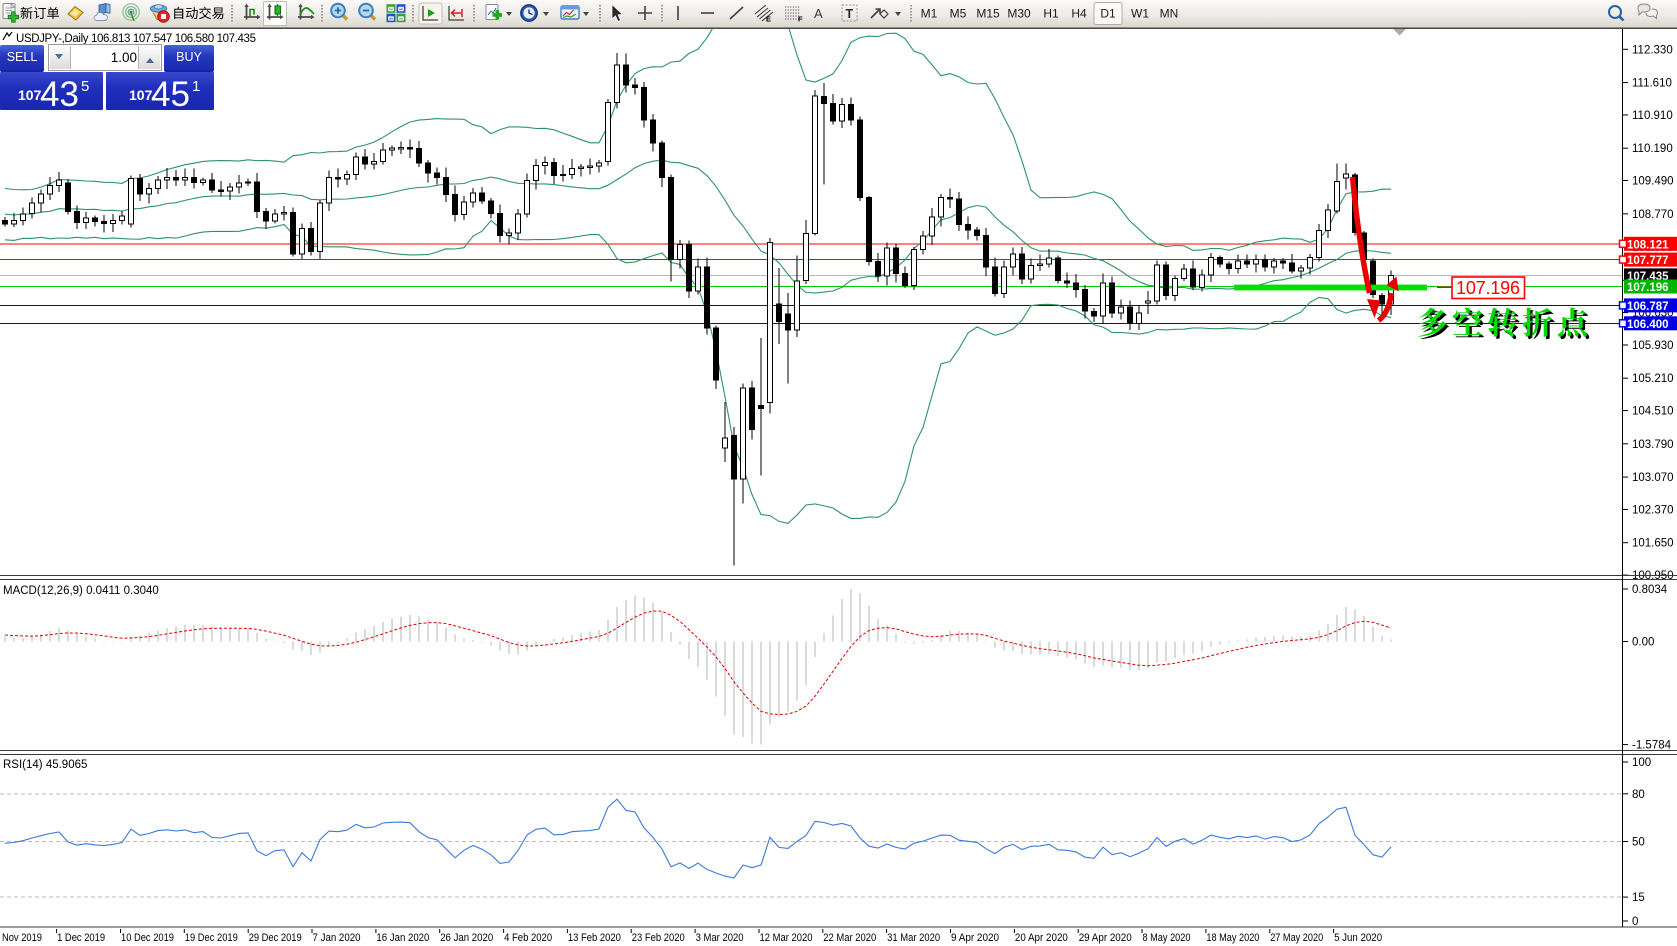 The height and width of the screenshot is (946, 1677). I want to click on svg-text: 20 Apr 2020, so click(1041, 938).